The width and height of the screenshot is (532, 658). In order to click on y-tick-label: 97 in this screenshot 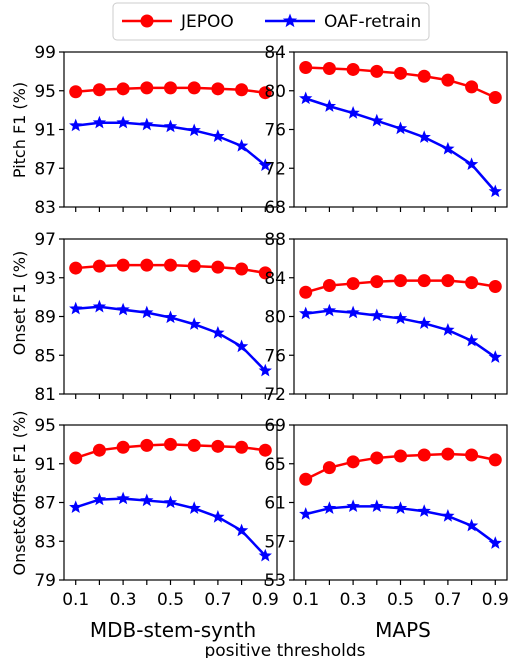, I will do `click(45, 240)`.